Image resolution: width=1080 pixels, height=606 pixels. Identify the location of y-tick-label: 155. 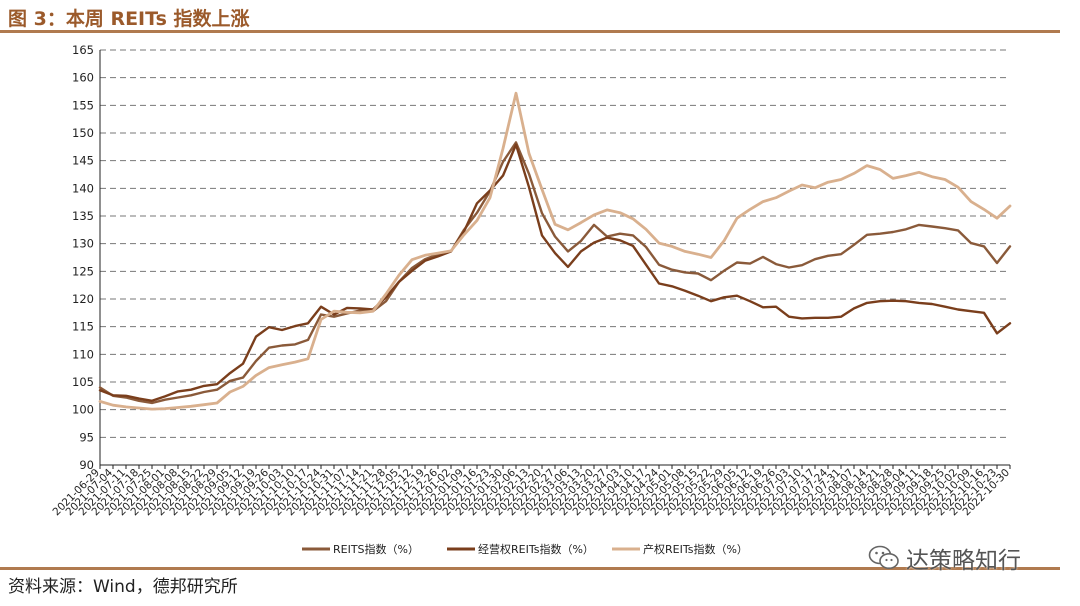
(83, 105).